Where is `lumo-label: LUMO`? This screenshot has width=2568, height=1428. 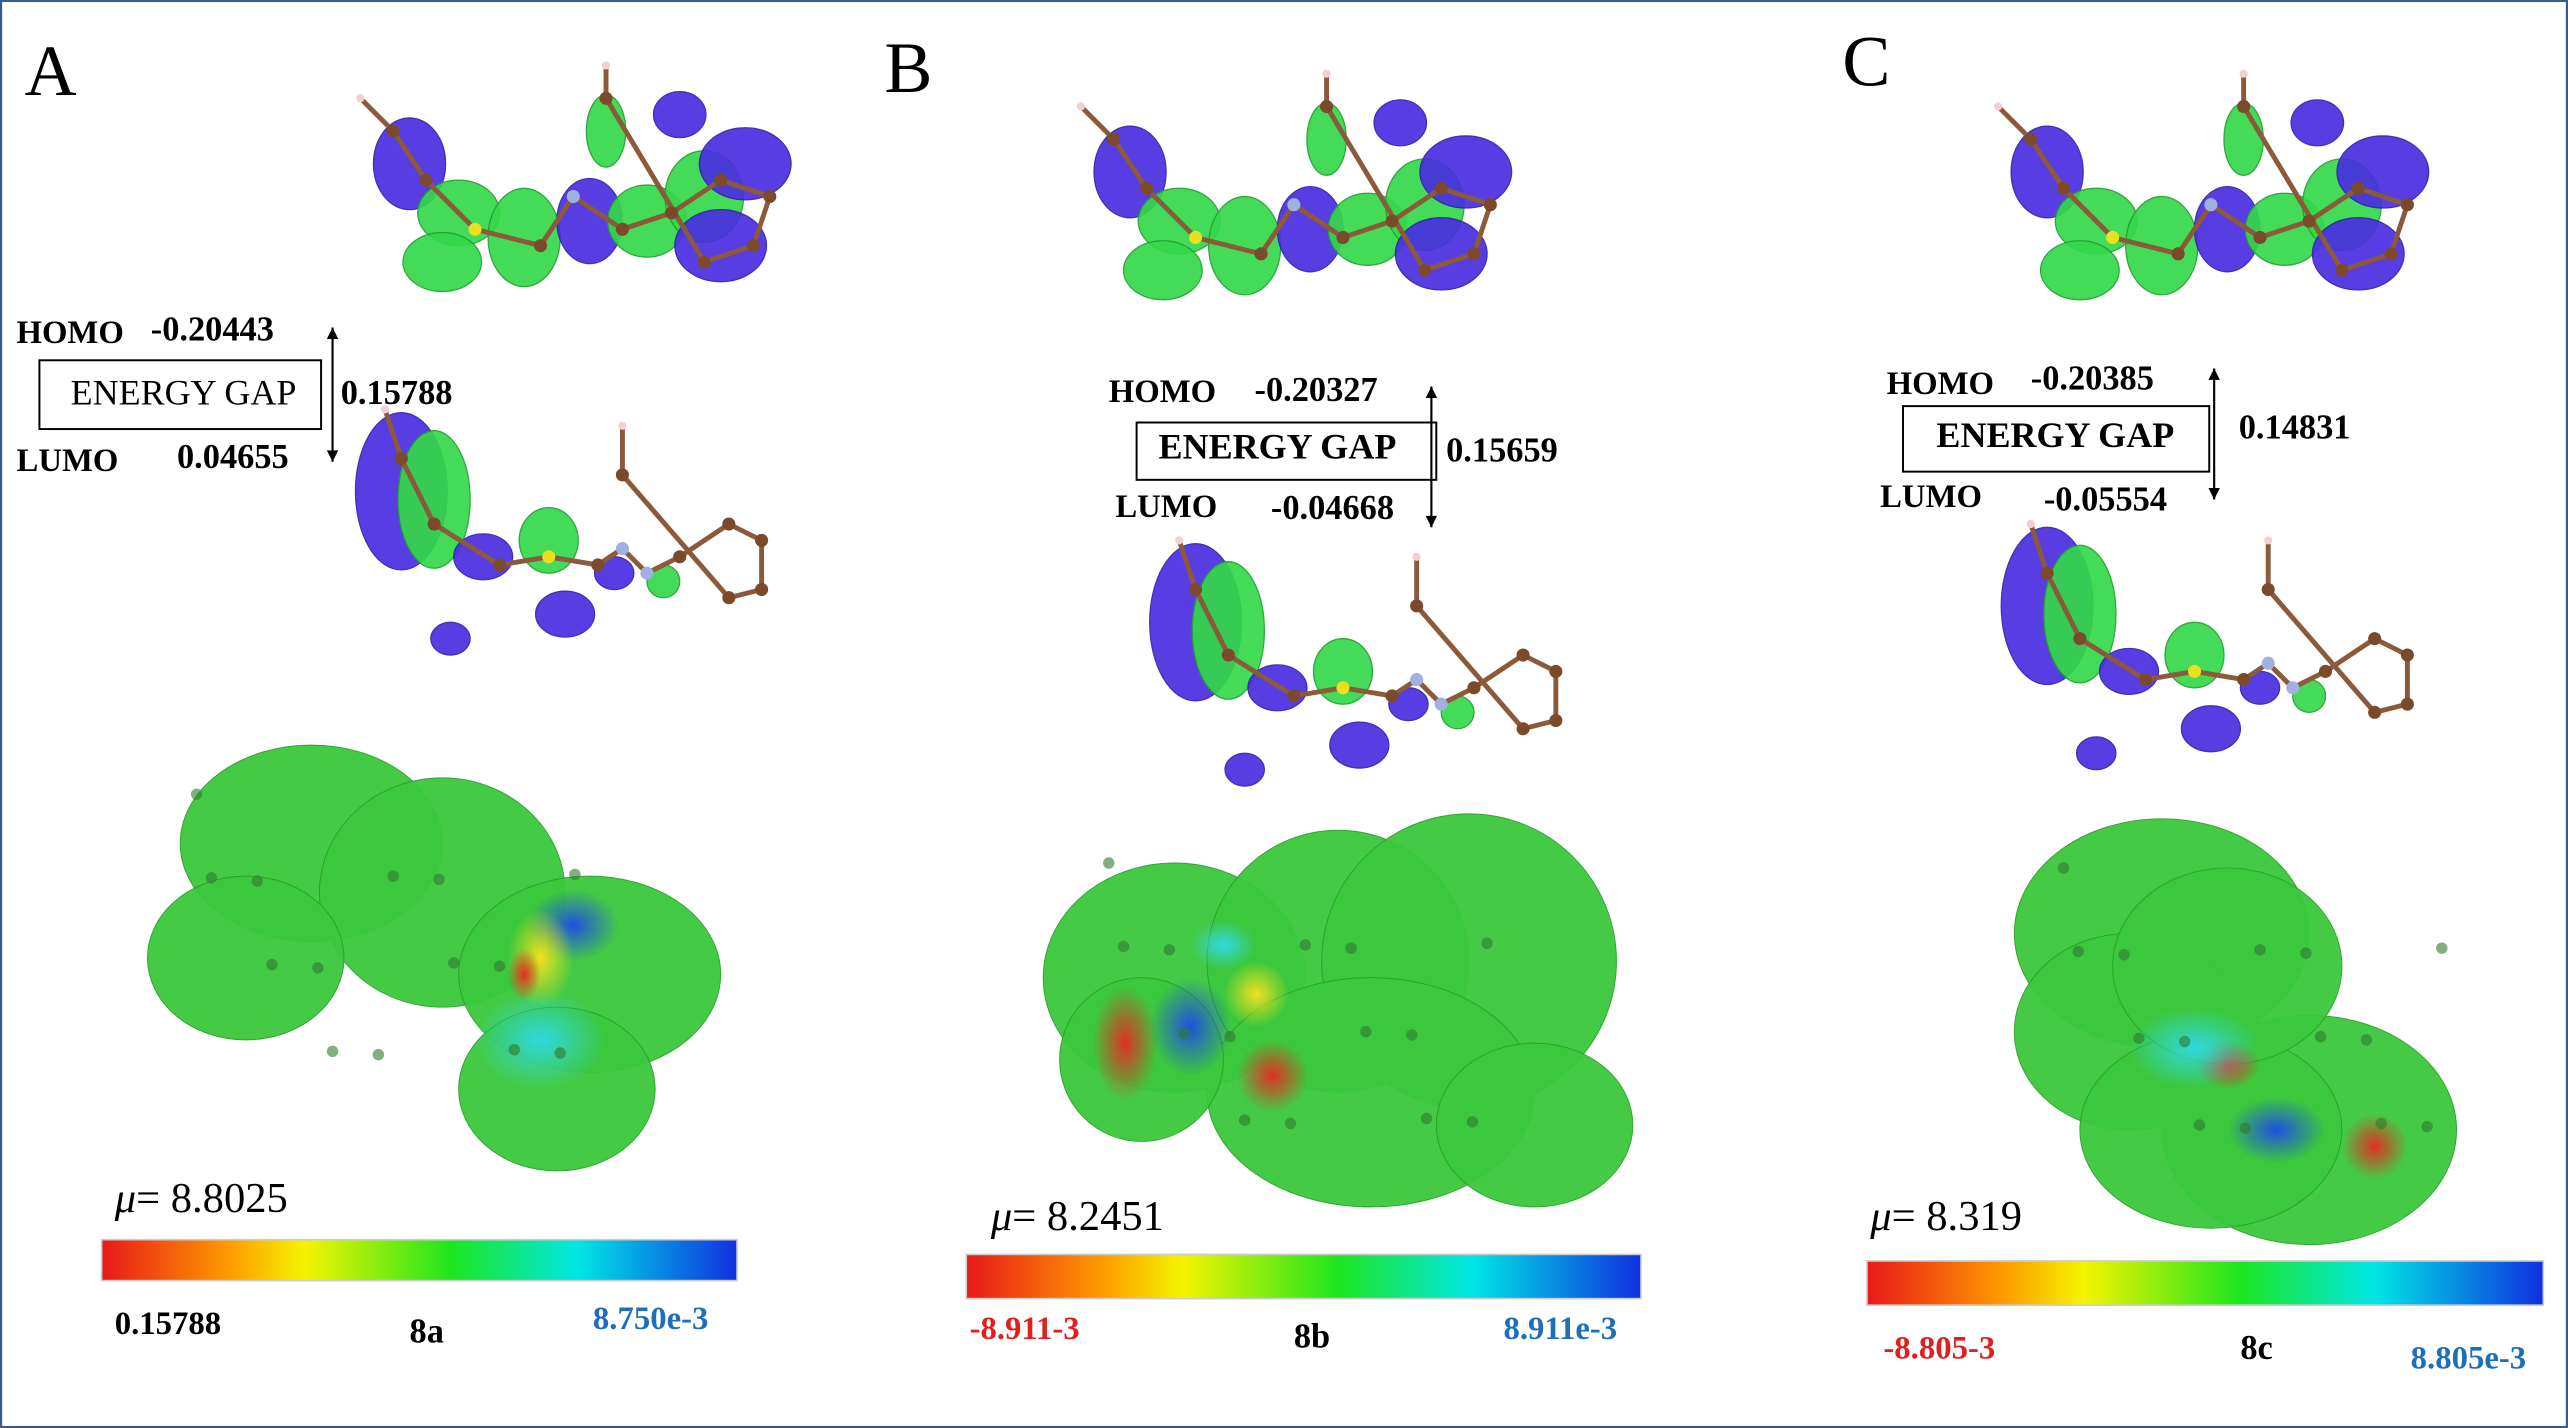
lumo-label: LUMO is located at coordinates (67, 461).